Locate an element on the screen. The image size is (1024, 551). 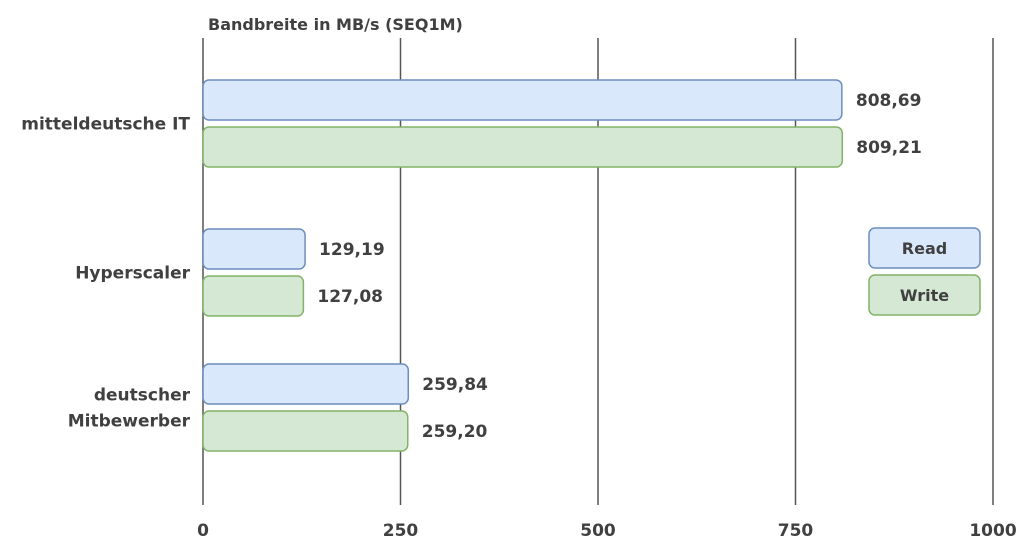
legend-swatch-read is located at coordinates (924, 248).